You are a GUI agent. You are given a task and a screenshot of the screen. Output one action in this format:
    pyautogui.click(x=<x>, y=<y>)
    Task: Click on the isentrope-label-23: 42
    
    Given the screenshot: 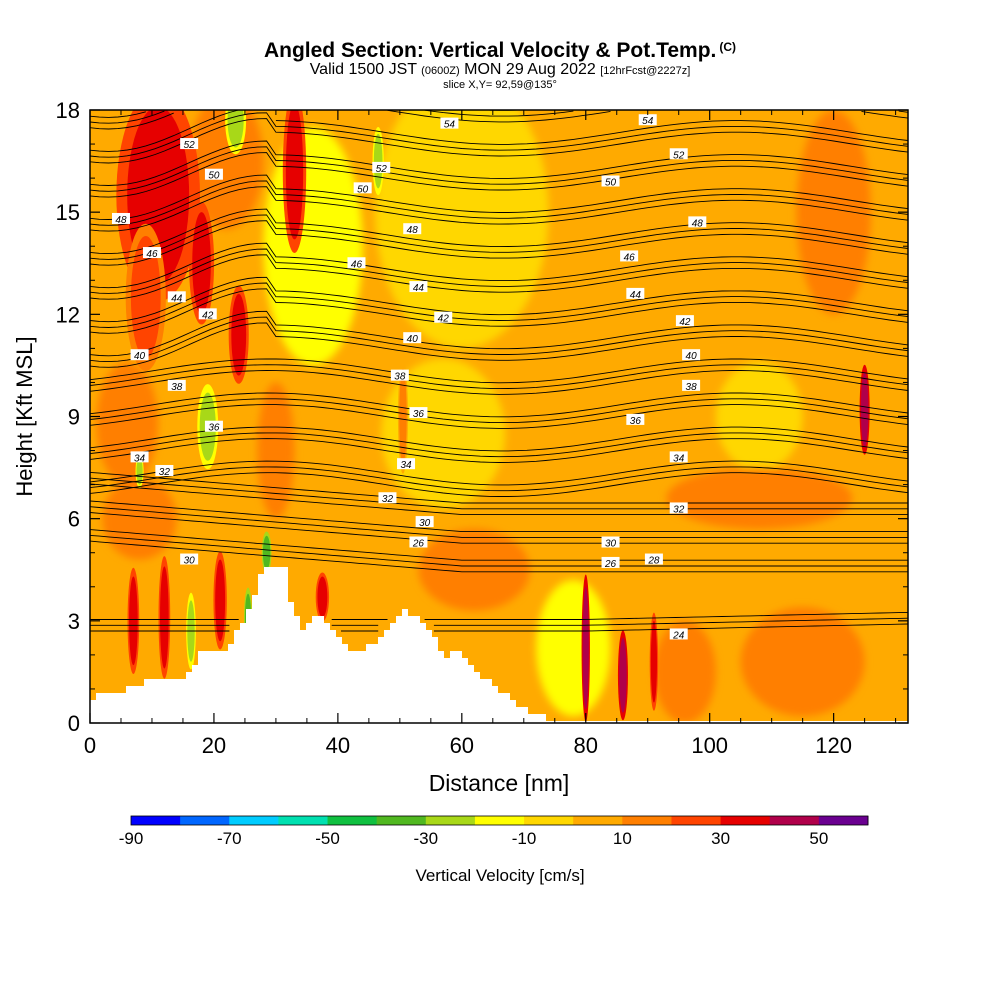 What is the action you would take?
    pyautogui.click(x=443, y=318)
    